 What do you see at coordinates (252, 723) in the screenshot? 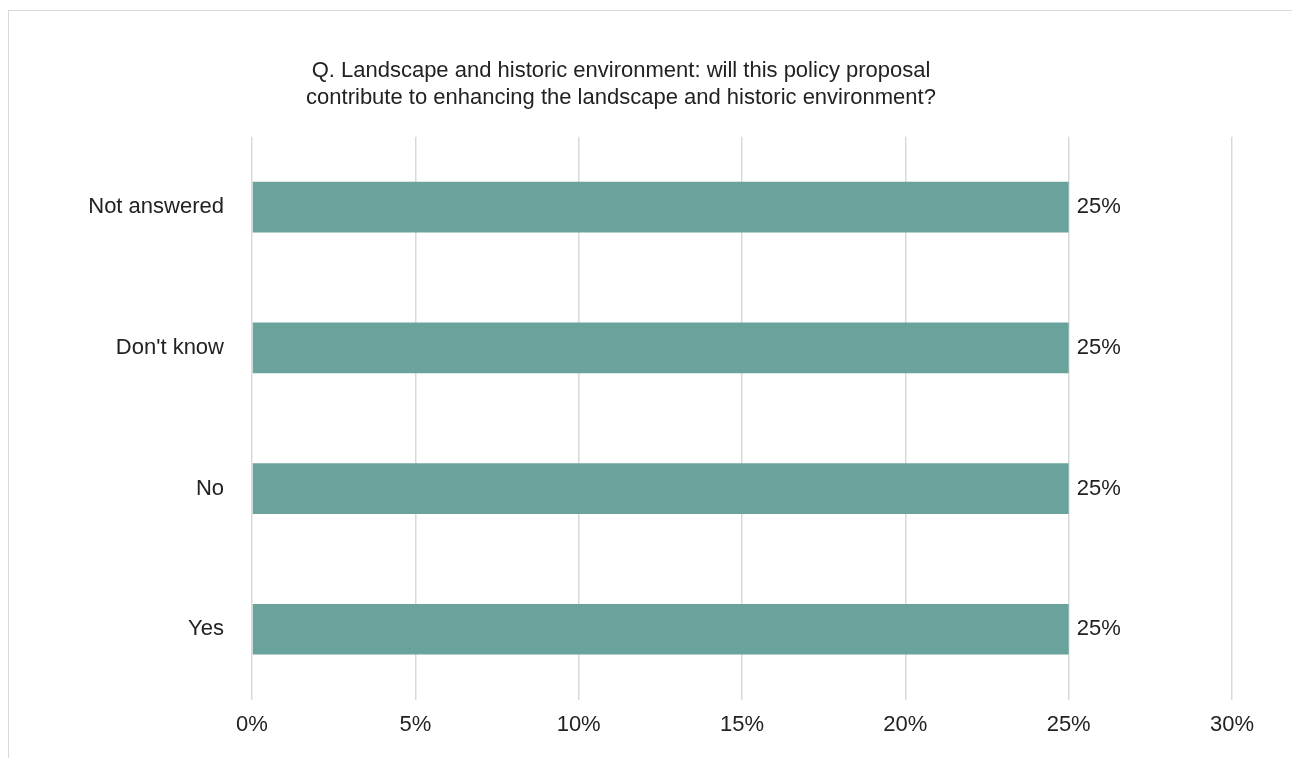
I see `x-tick-label: 0%` at bounding box center [252, 723].